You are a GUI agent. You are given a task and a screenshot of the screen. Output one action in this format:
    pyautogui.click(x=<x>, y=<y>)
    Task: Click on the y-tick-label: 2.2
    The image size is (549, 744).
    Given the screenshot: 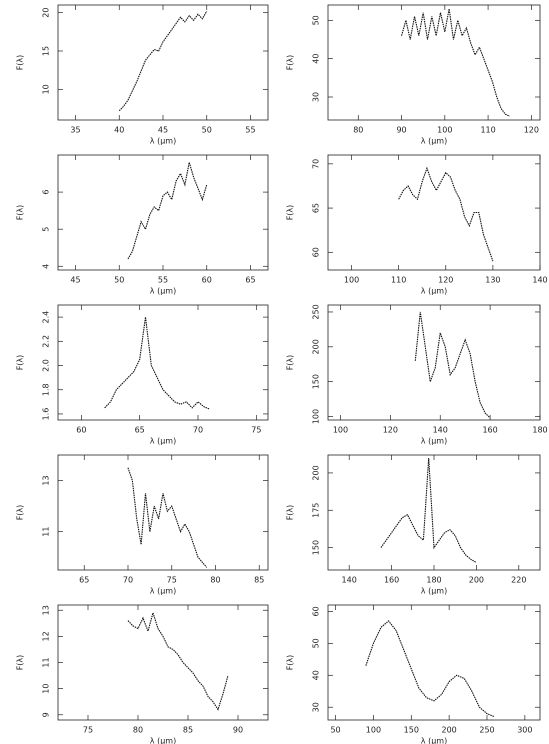 What is the action you would take?
    pyautogui.click(x=46, y=341)
    